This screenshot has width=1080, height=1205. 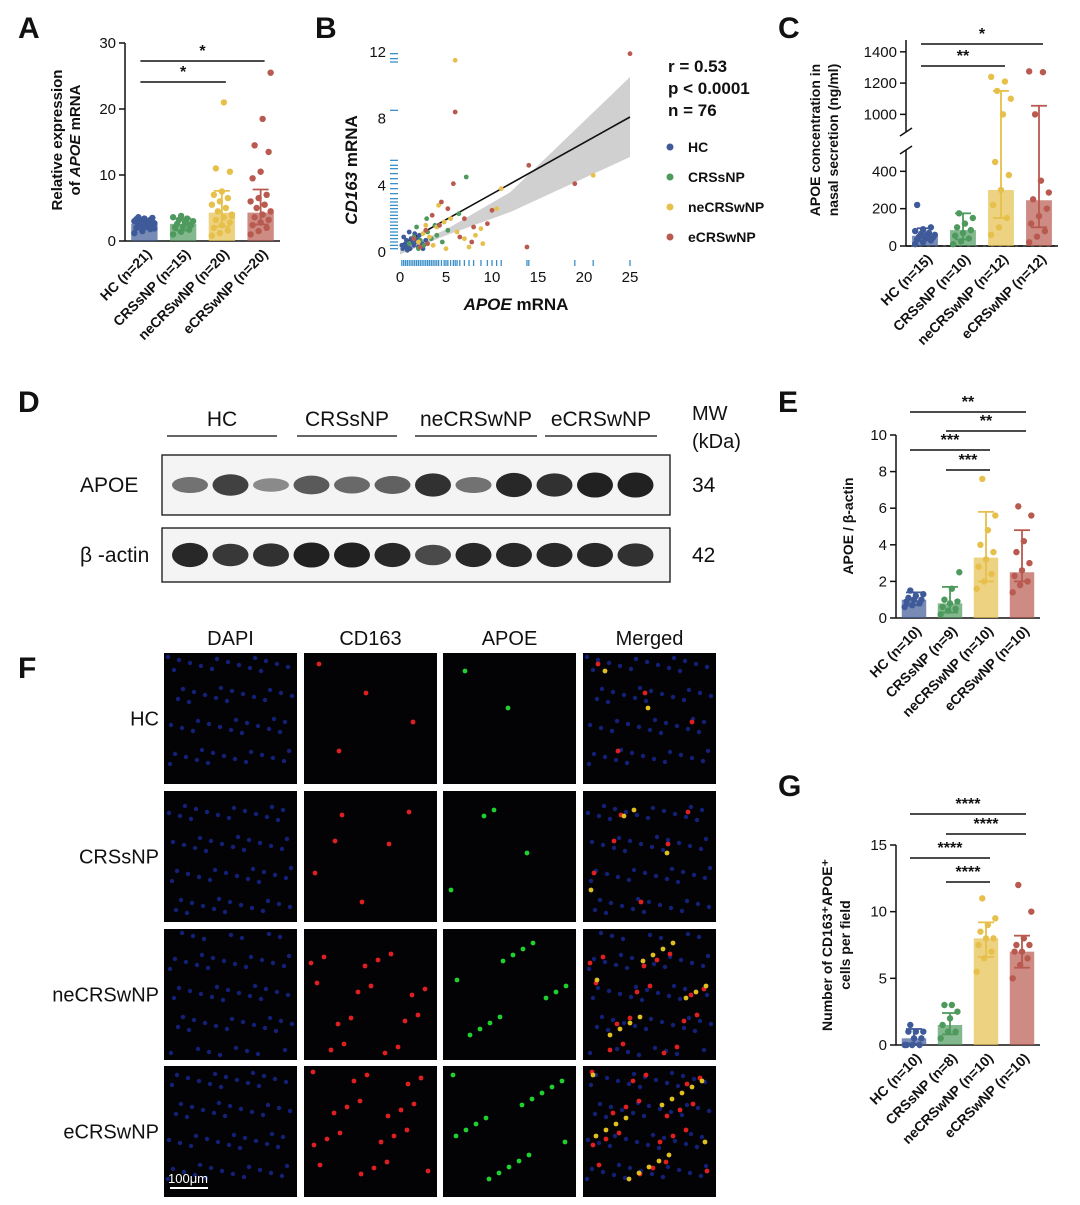 What do you see at coordinates (509, 718) in the screenshot?
I see `microscopy-tile` at bounding box center [509, 718].